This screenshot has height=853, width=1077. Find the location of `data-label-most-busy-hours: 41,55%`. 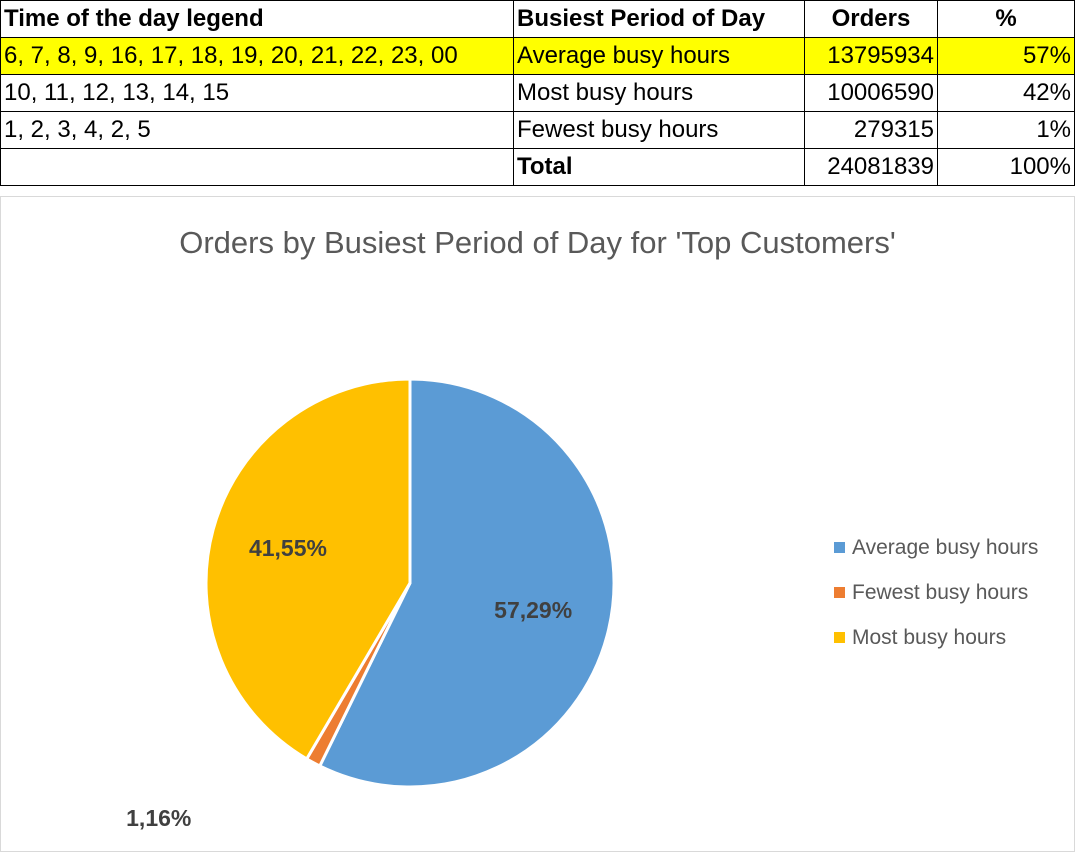

data-label-most-busy-hours: 41,55% is located at coordinates (288, 548).